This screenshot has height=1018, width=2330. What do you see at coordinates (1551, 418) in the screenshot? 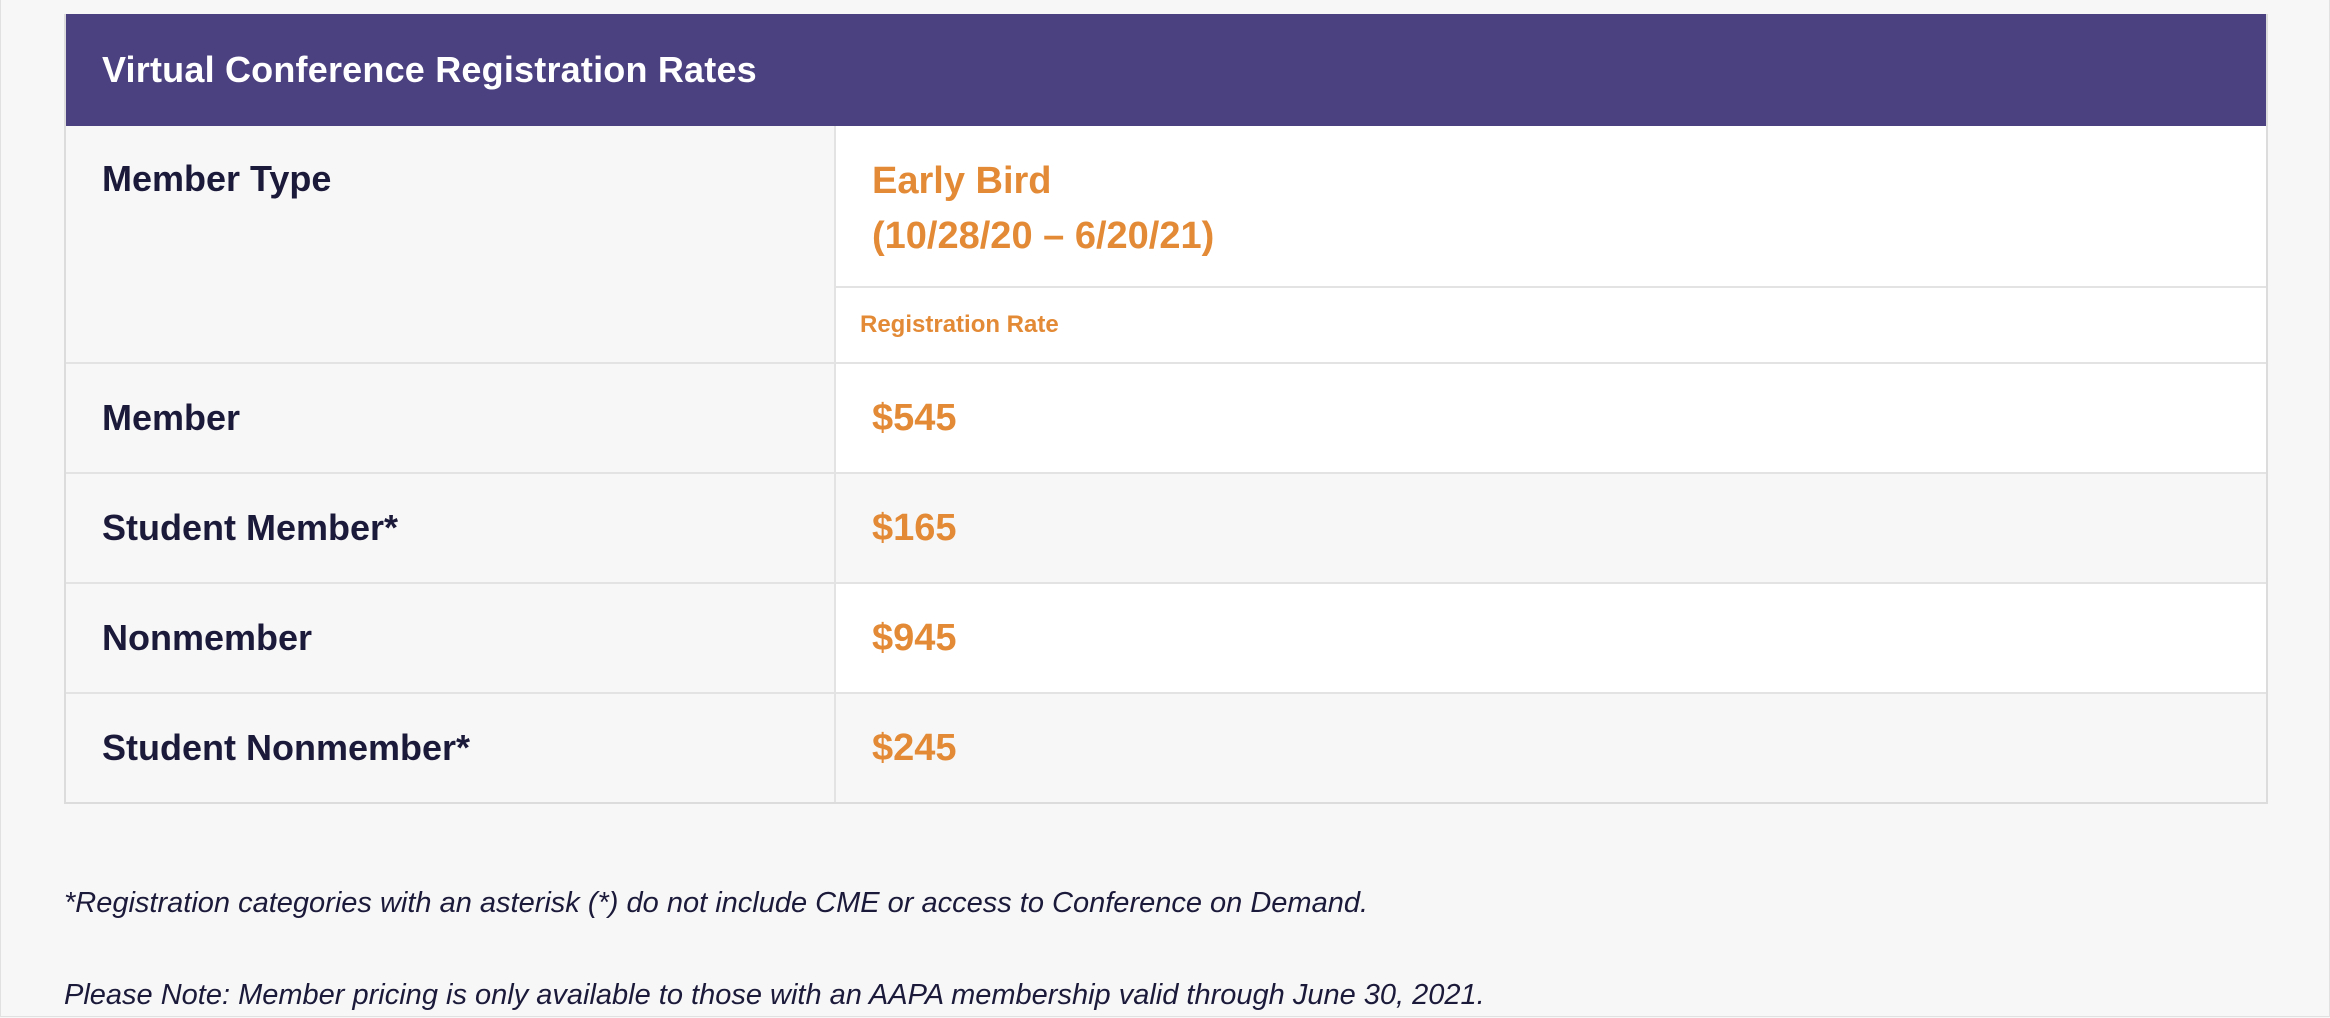
I see `rate-cell: $545` at bounding box center [1551, 418].